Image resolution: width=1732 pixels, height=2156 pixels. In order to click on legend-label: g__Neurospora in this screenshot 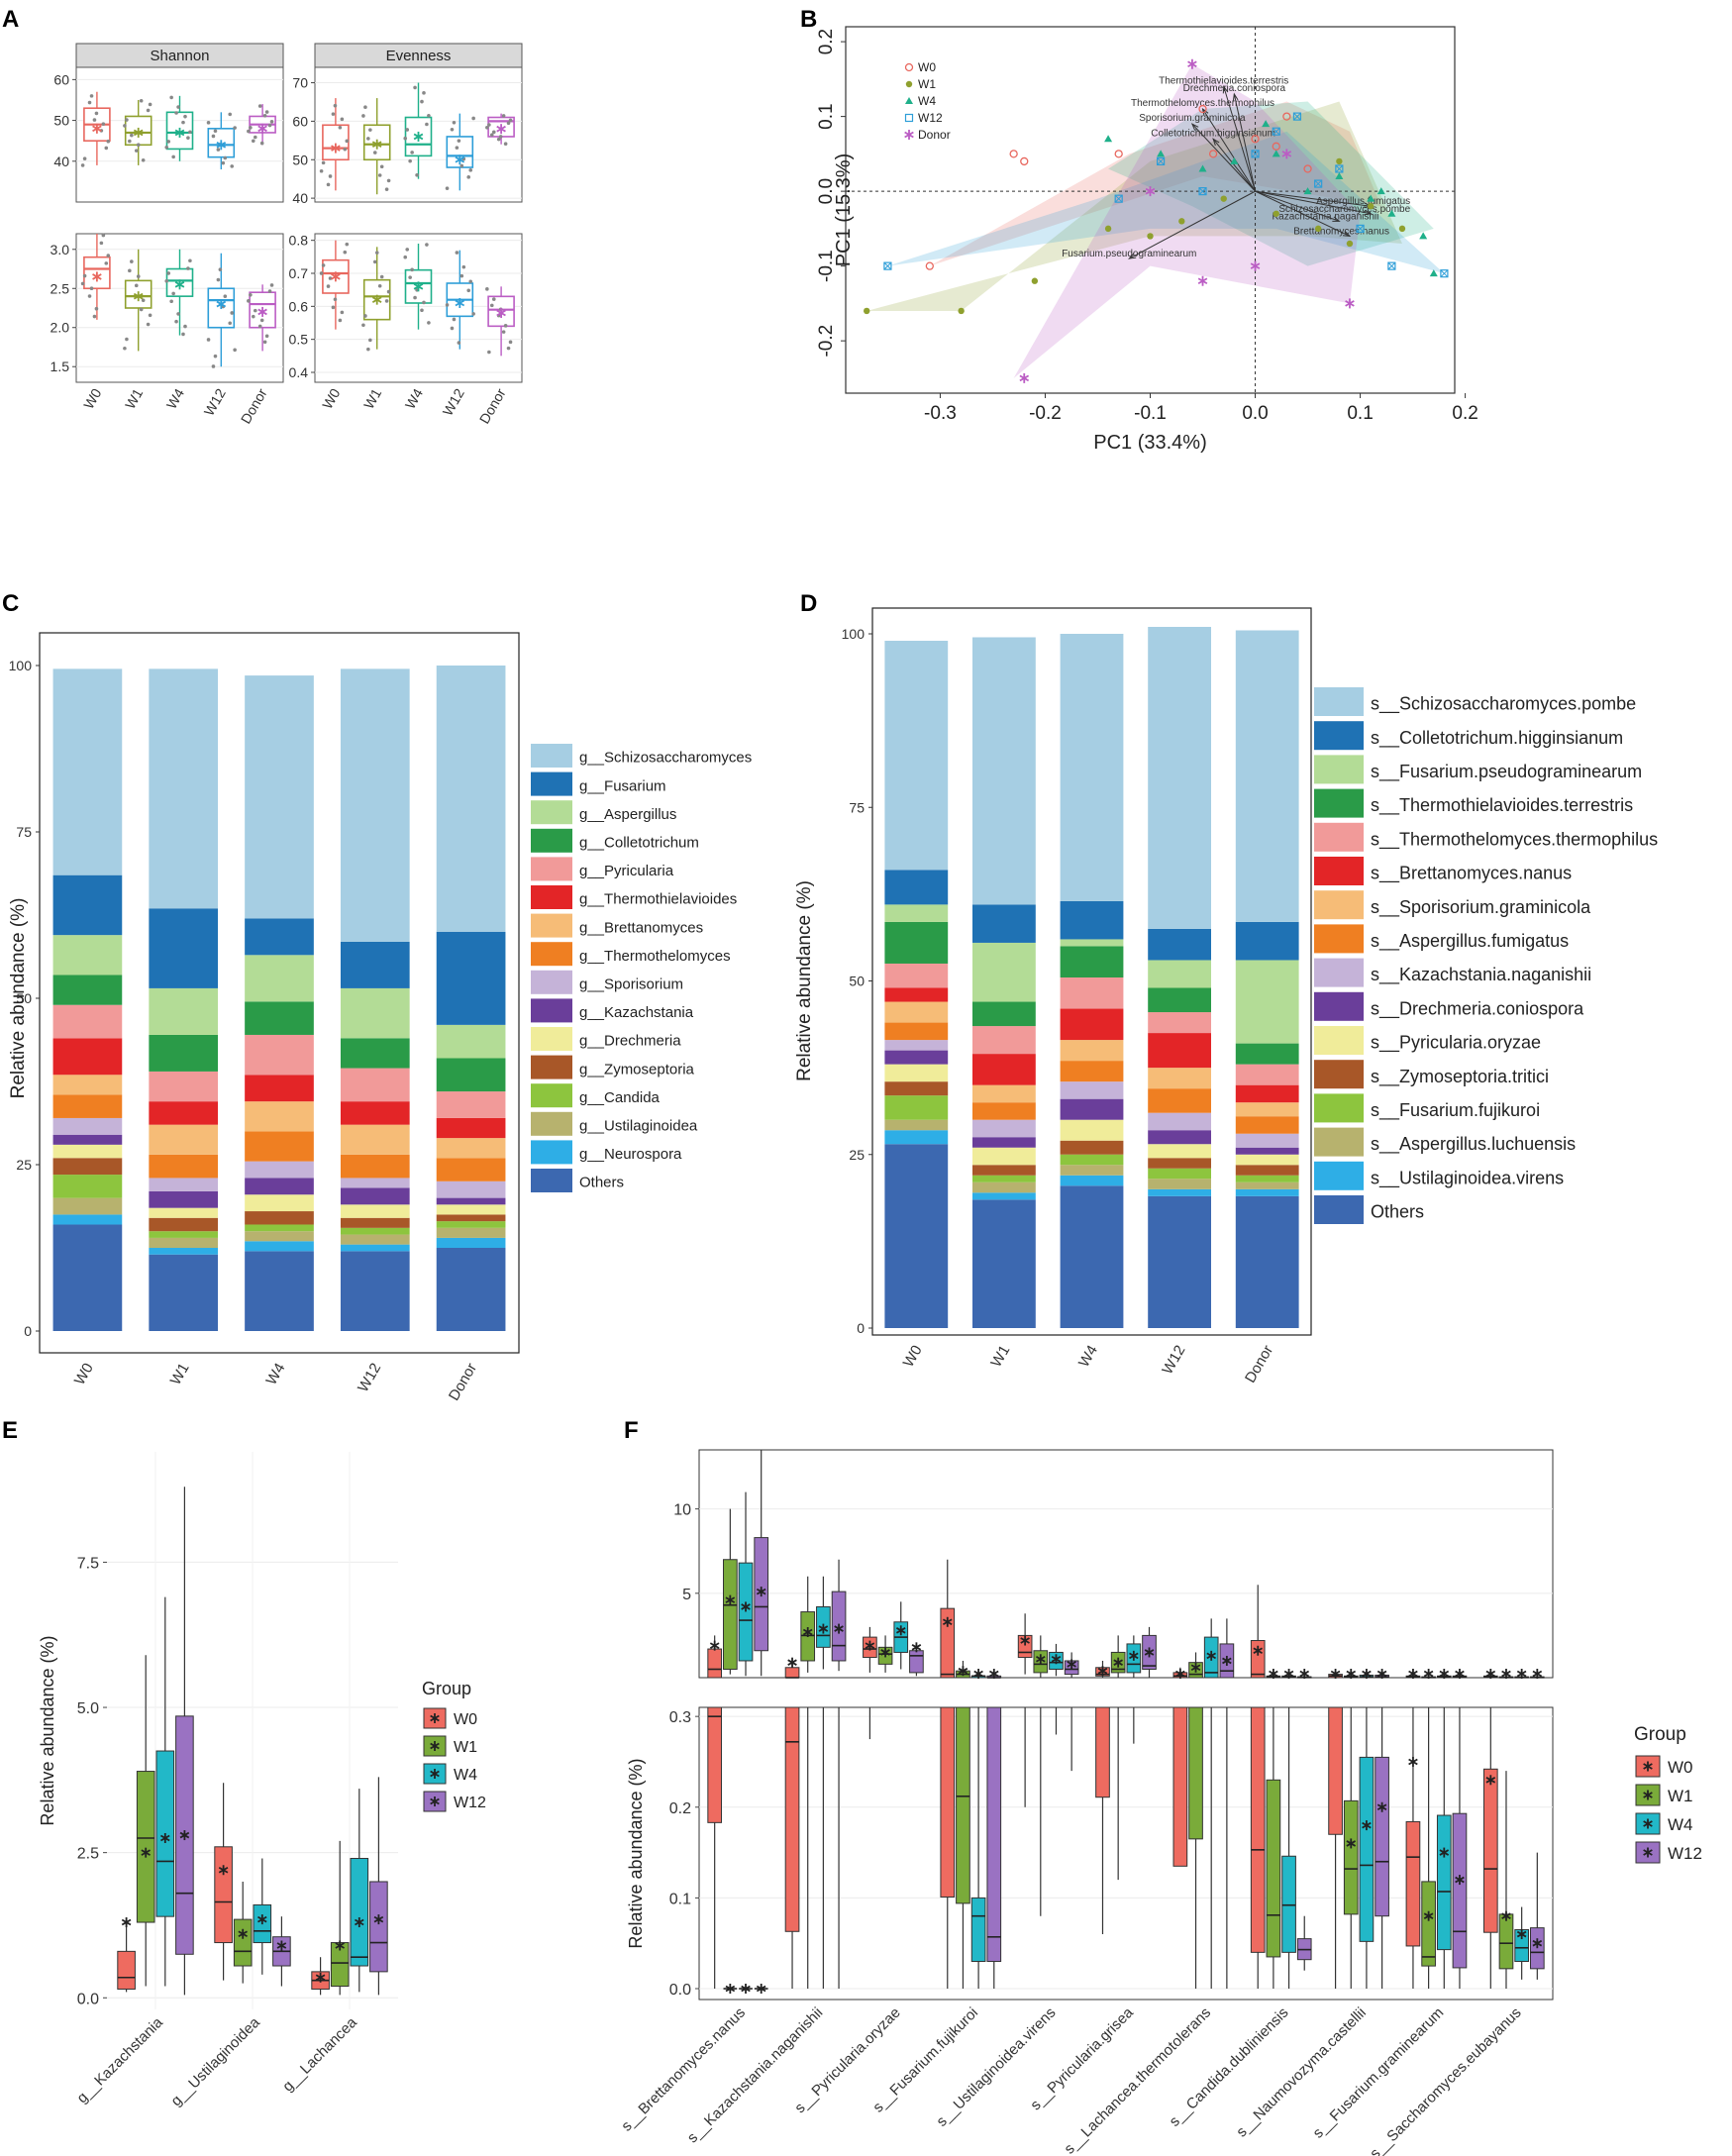, I will do `click(630, 1154)`.